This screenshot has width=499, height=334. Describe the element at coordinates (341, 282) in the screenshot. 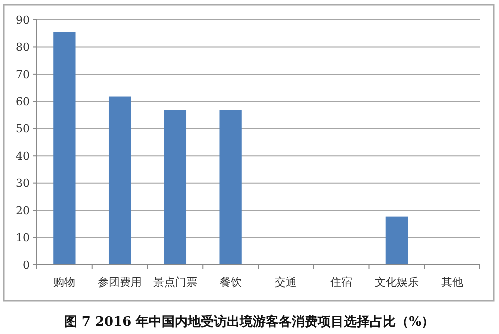

I see `x-tick-label: 住宿` at that location.